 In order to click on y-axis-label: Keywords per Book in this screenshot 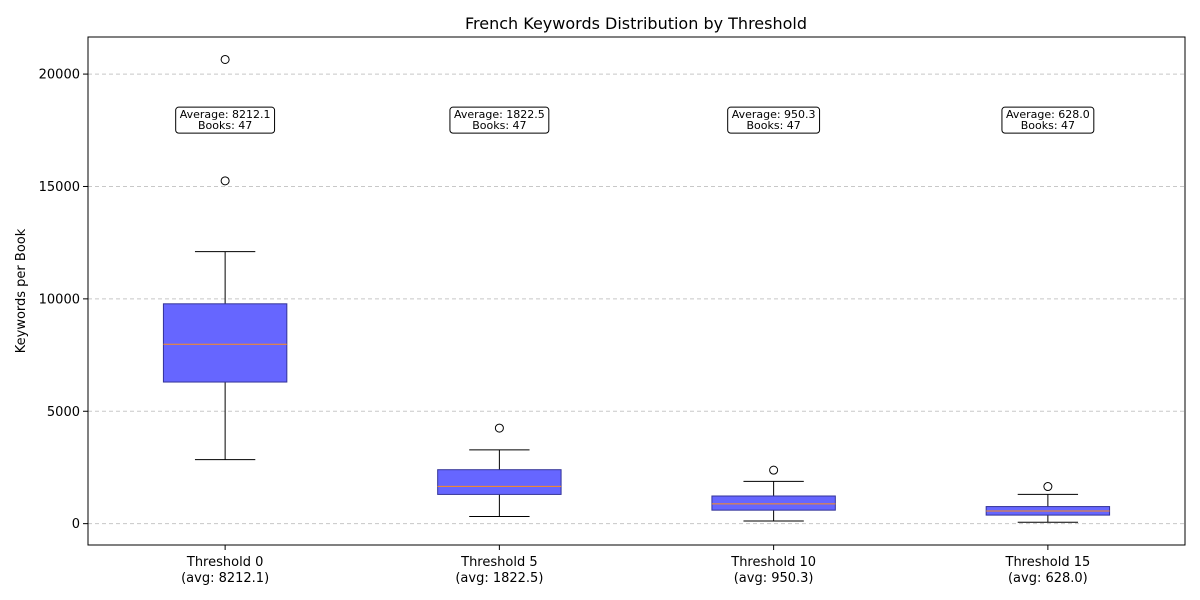, I will do `click(21, 290)`.